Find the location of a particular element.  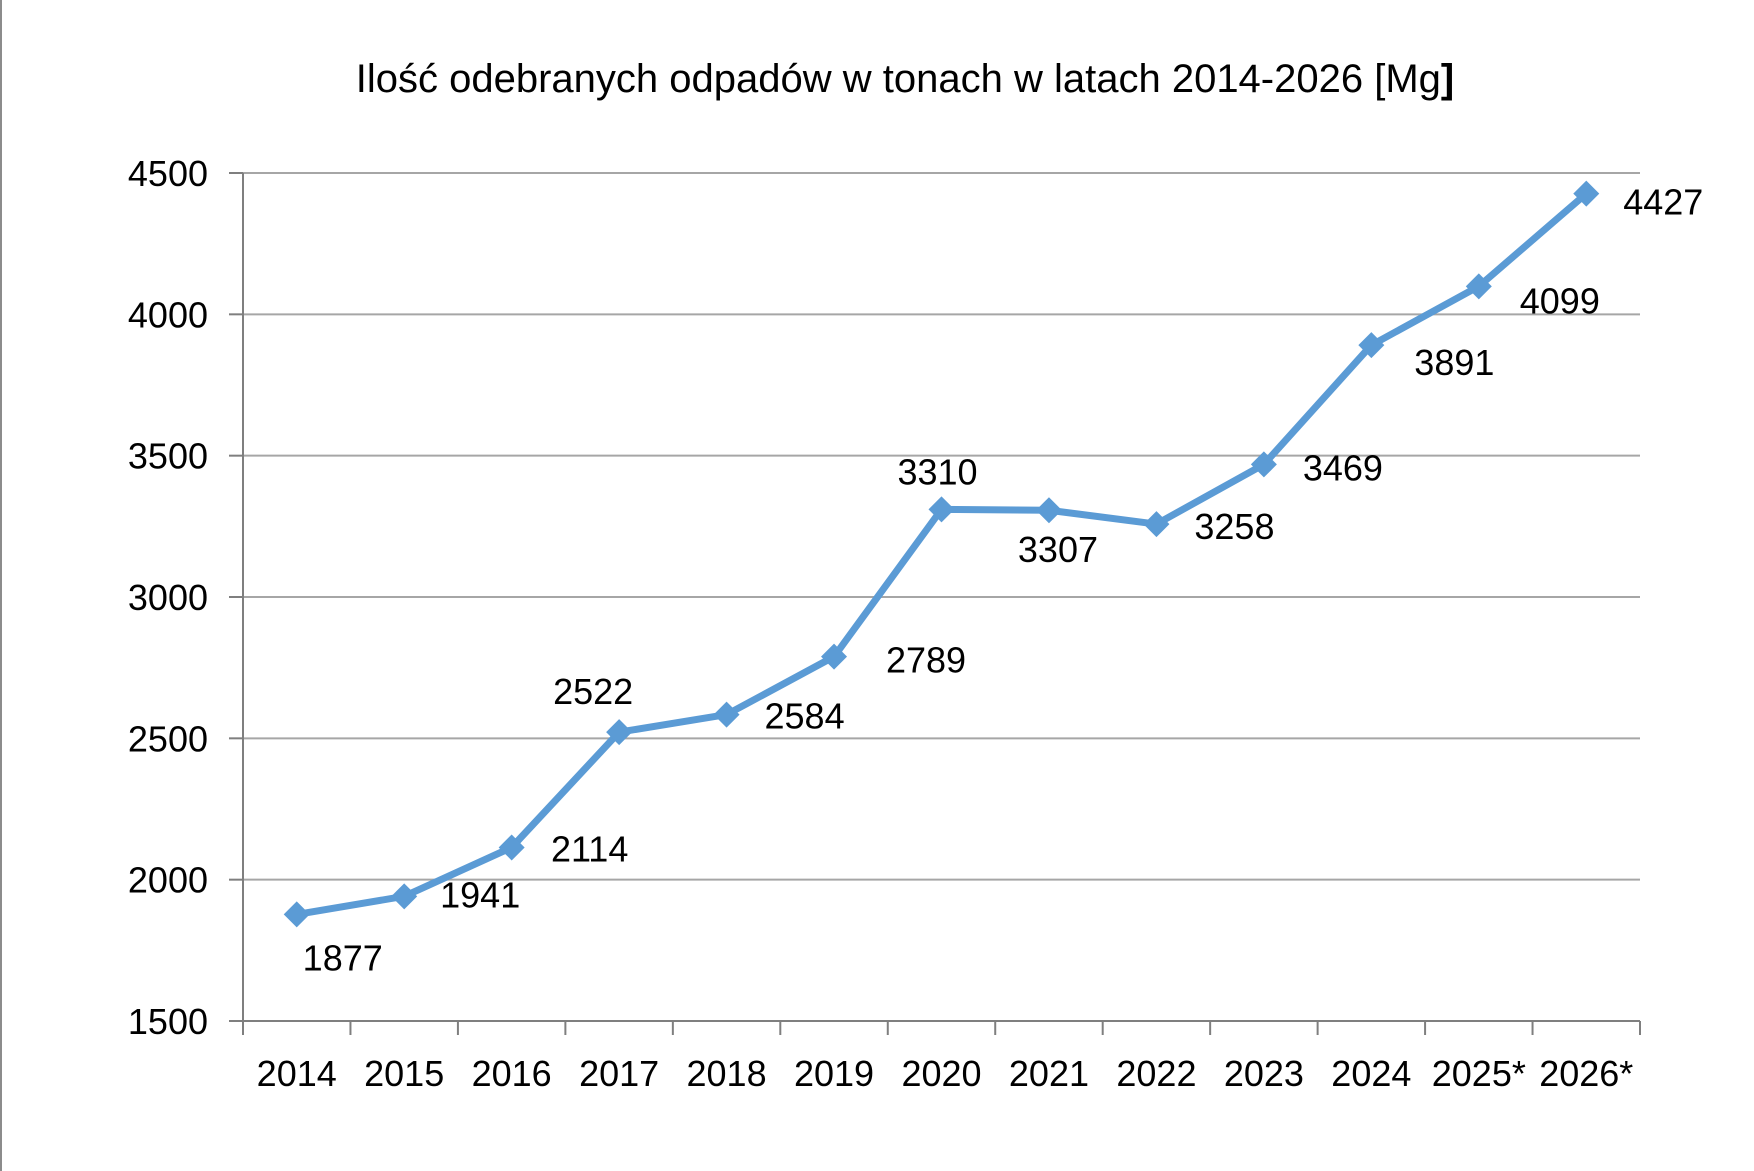

y-tick-label-2500: 2500 is located at coordinates (168, 738).